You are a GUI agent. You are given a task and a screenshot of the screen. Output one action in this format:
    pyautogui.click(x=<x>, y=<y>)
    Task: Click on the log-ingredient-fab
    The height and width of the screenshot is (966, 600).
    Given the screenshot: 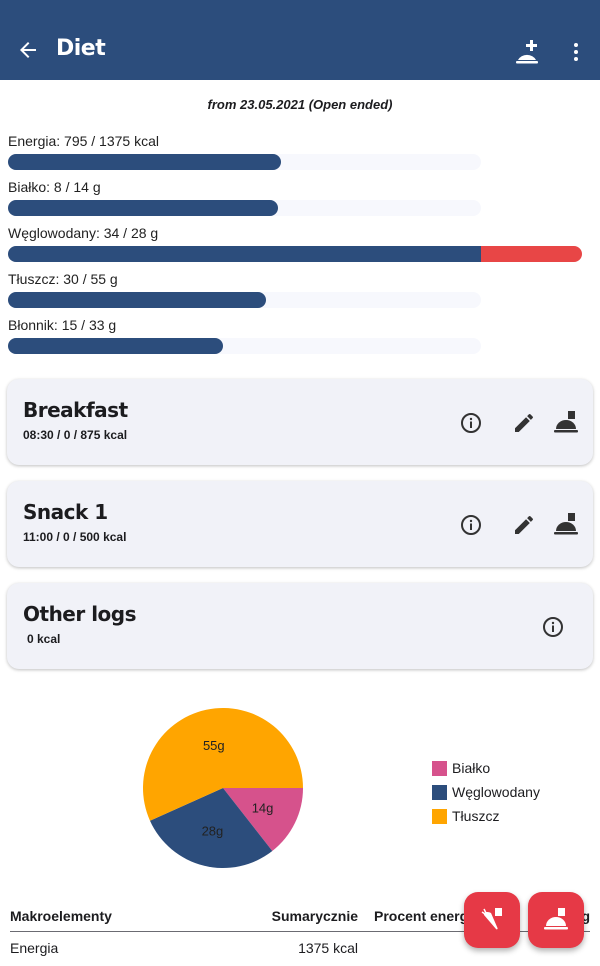 What is the action you would take?
    pyautogui.click(x=492, y=920)
    